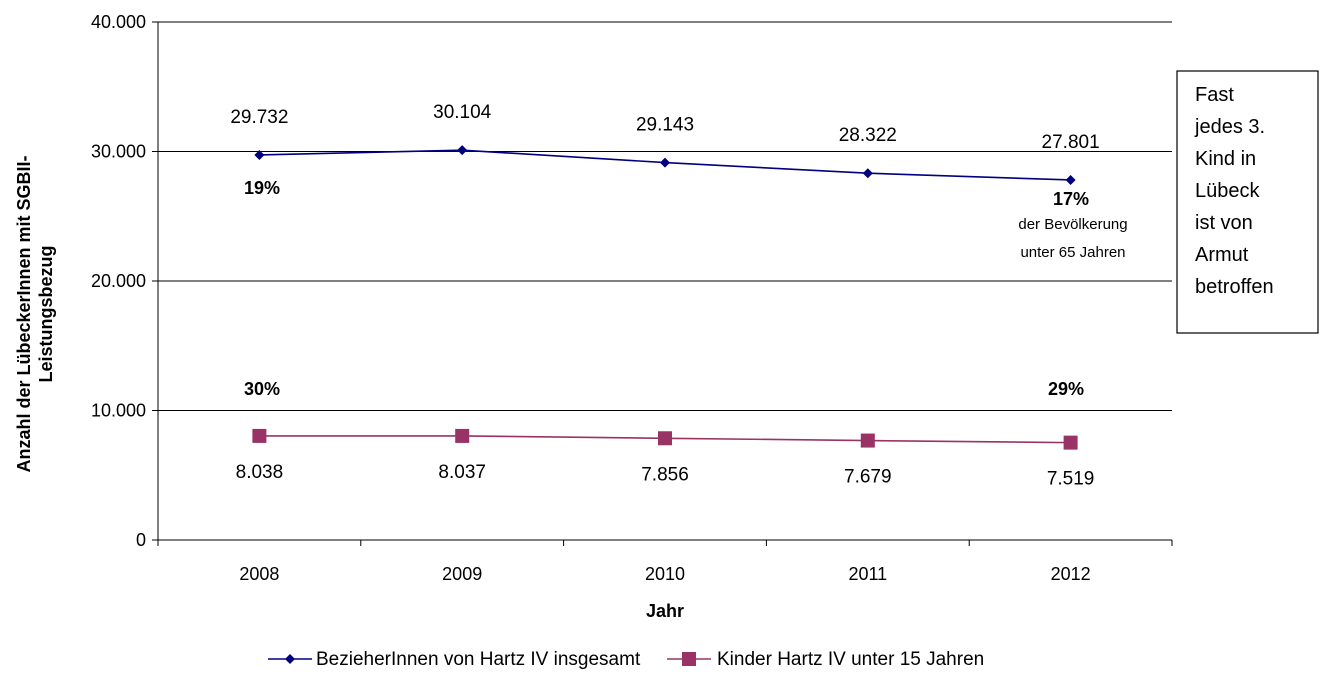 The image size is (1325, 677). I want to click on series-0-label-2010: 29.143, so click(665, 125).